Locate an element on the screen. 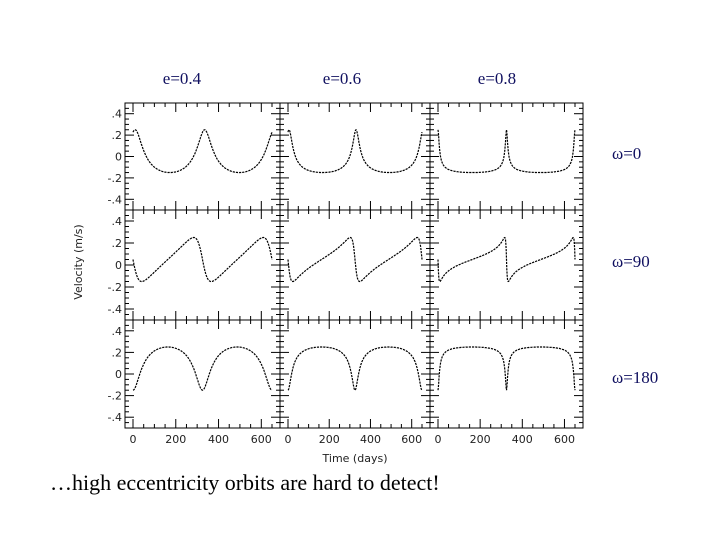 This screenshot has width=720, height=540. rv-curve-e0.6-w180 is located at coordinates (355, 369).